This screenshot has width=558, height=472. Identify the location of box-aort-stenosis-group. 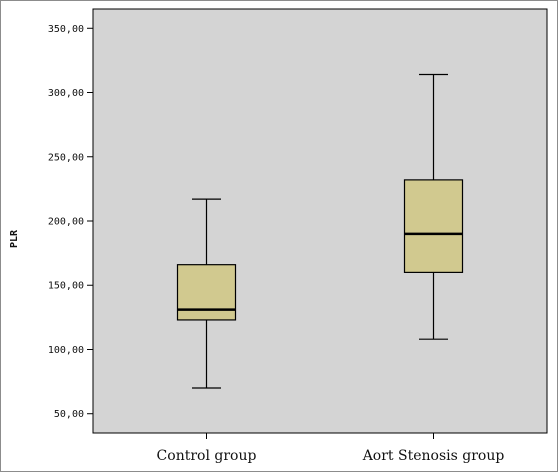
(433, 206).